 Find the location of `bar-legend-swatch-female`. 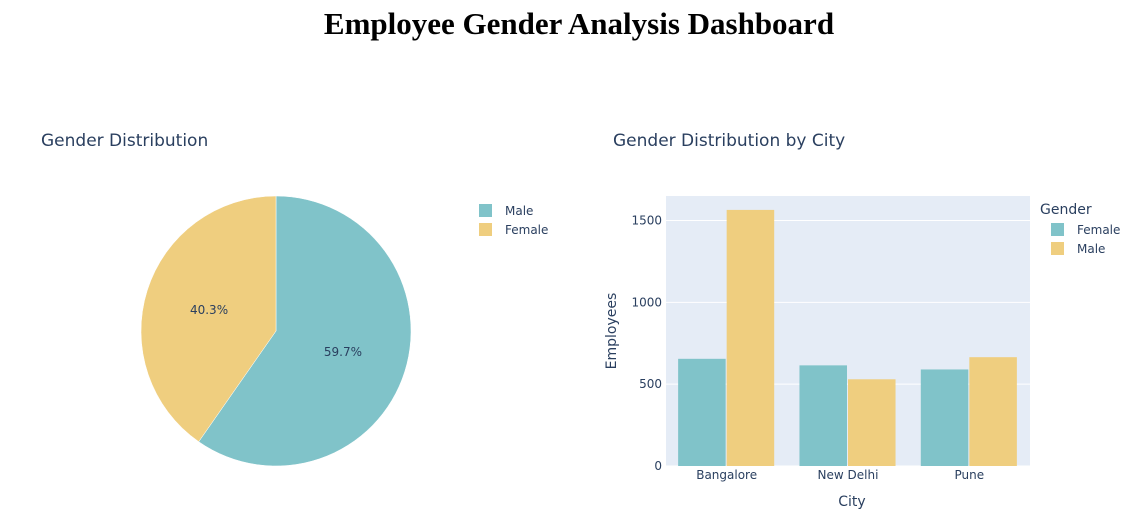

bar-legend-swatch-female is located at coordinates (1057, 229).